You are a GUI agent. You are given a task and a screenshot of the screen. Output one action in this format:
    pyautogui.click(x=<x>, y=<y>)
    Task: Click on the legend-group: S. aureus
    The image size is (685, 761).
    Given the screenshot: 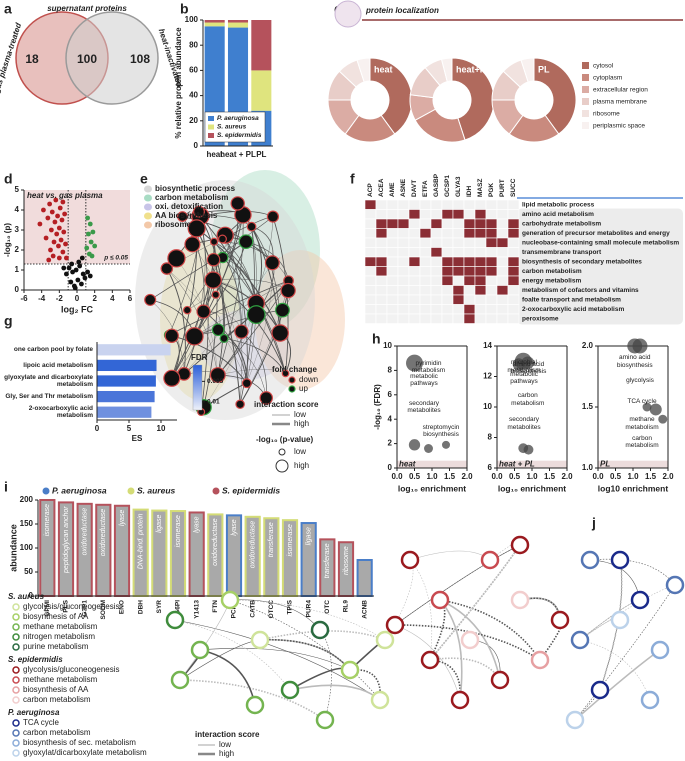 What is the action you would take?
    pyautogui.click(x=26, y=596)
    